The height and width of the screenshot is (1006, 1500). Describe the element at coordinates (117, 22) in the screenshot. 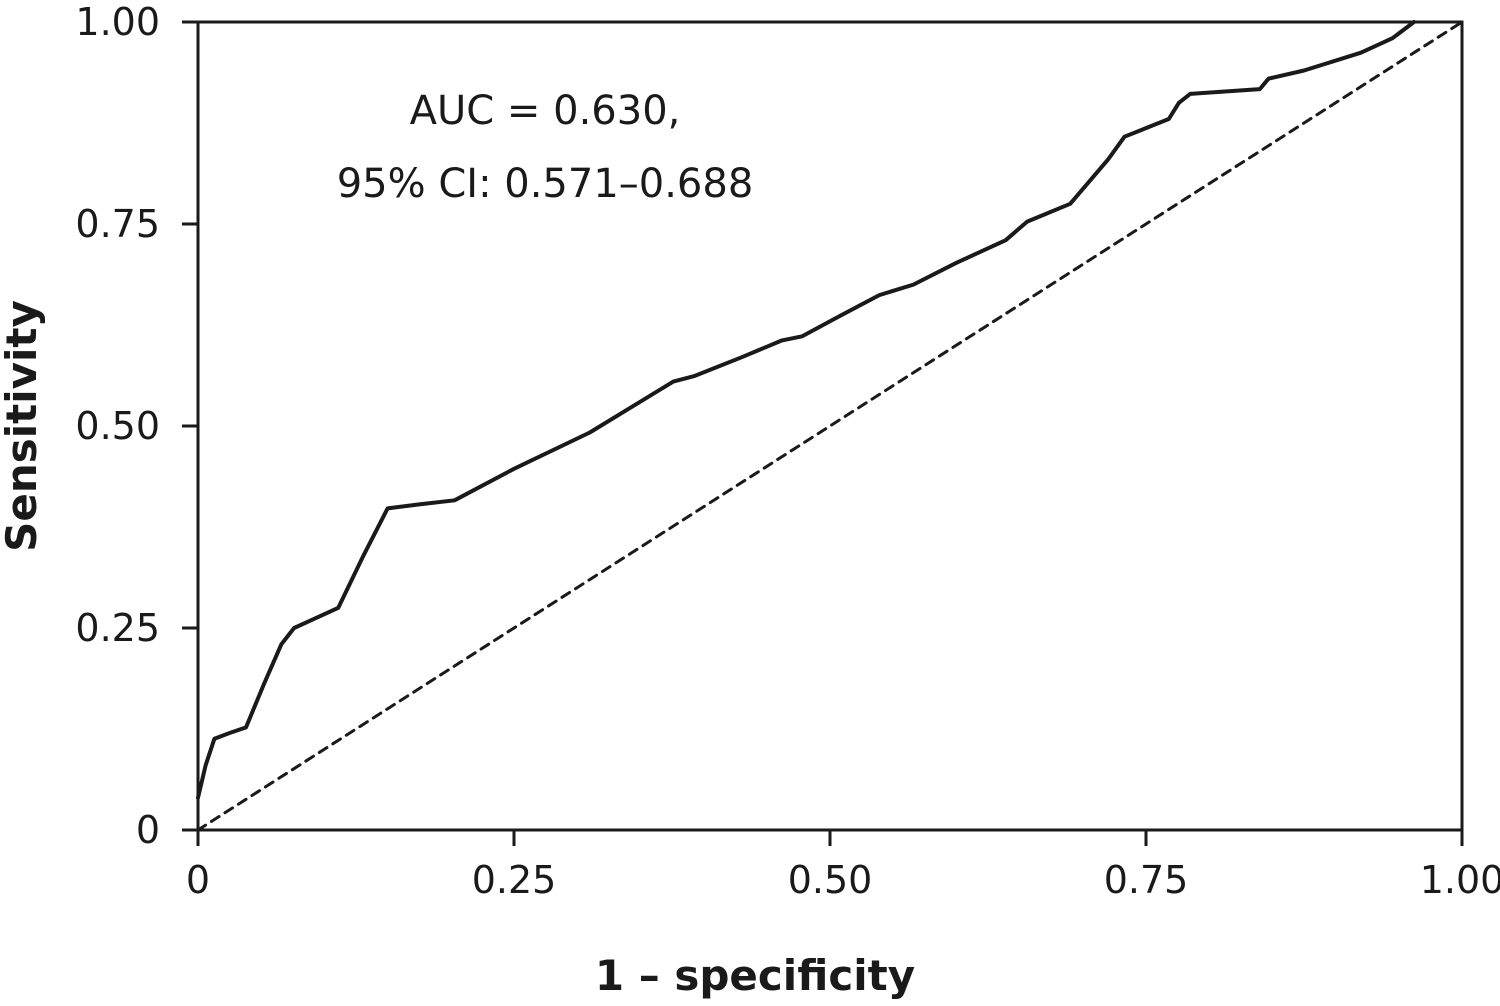

I see `y-tick-label: 1.00` at that location.